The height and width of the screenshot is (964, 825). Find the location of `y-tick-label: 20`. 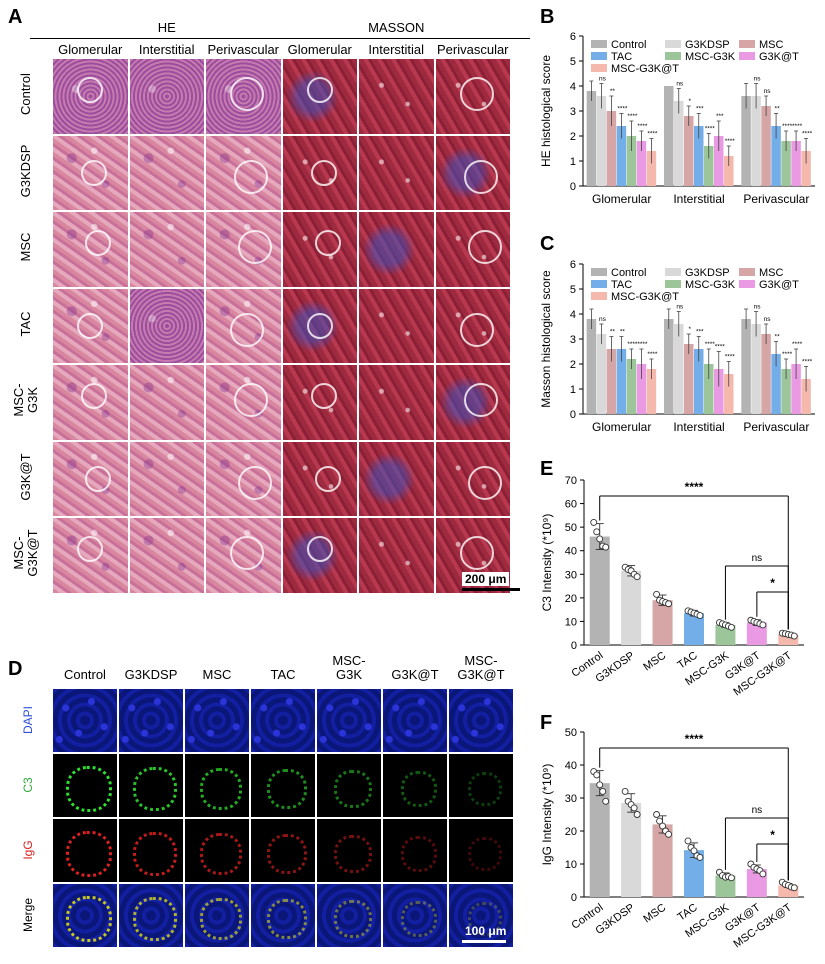

y-tick-label: 20 is located at coordinates (571, 832).